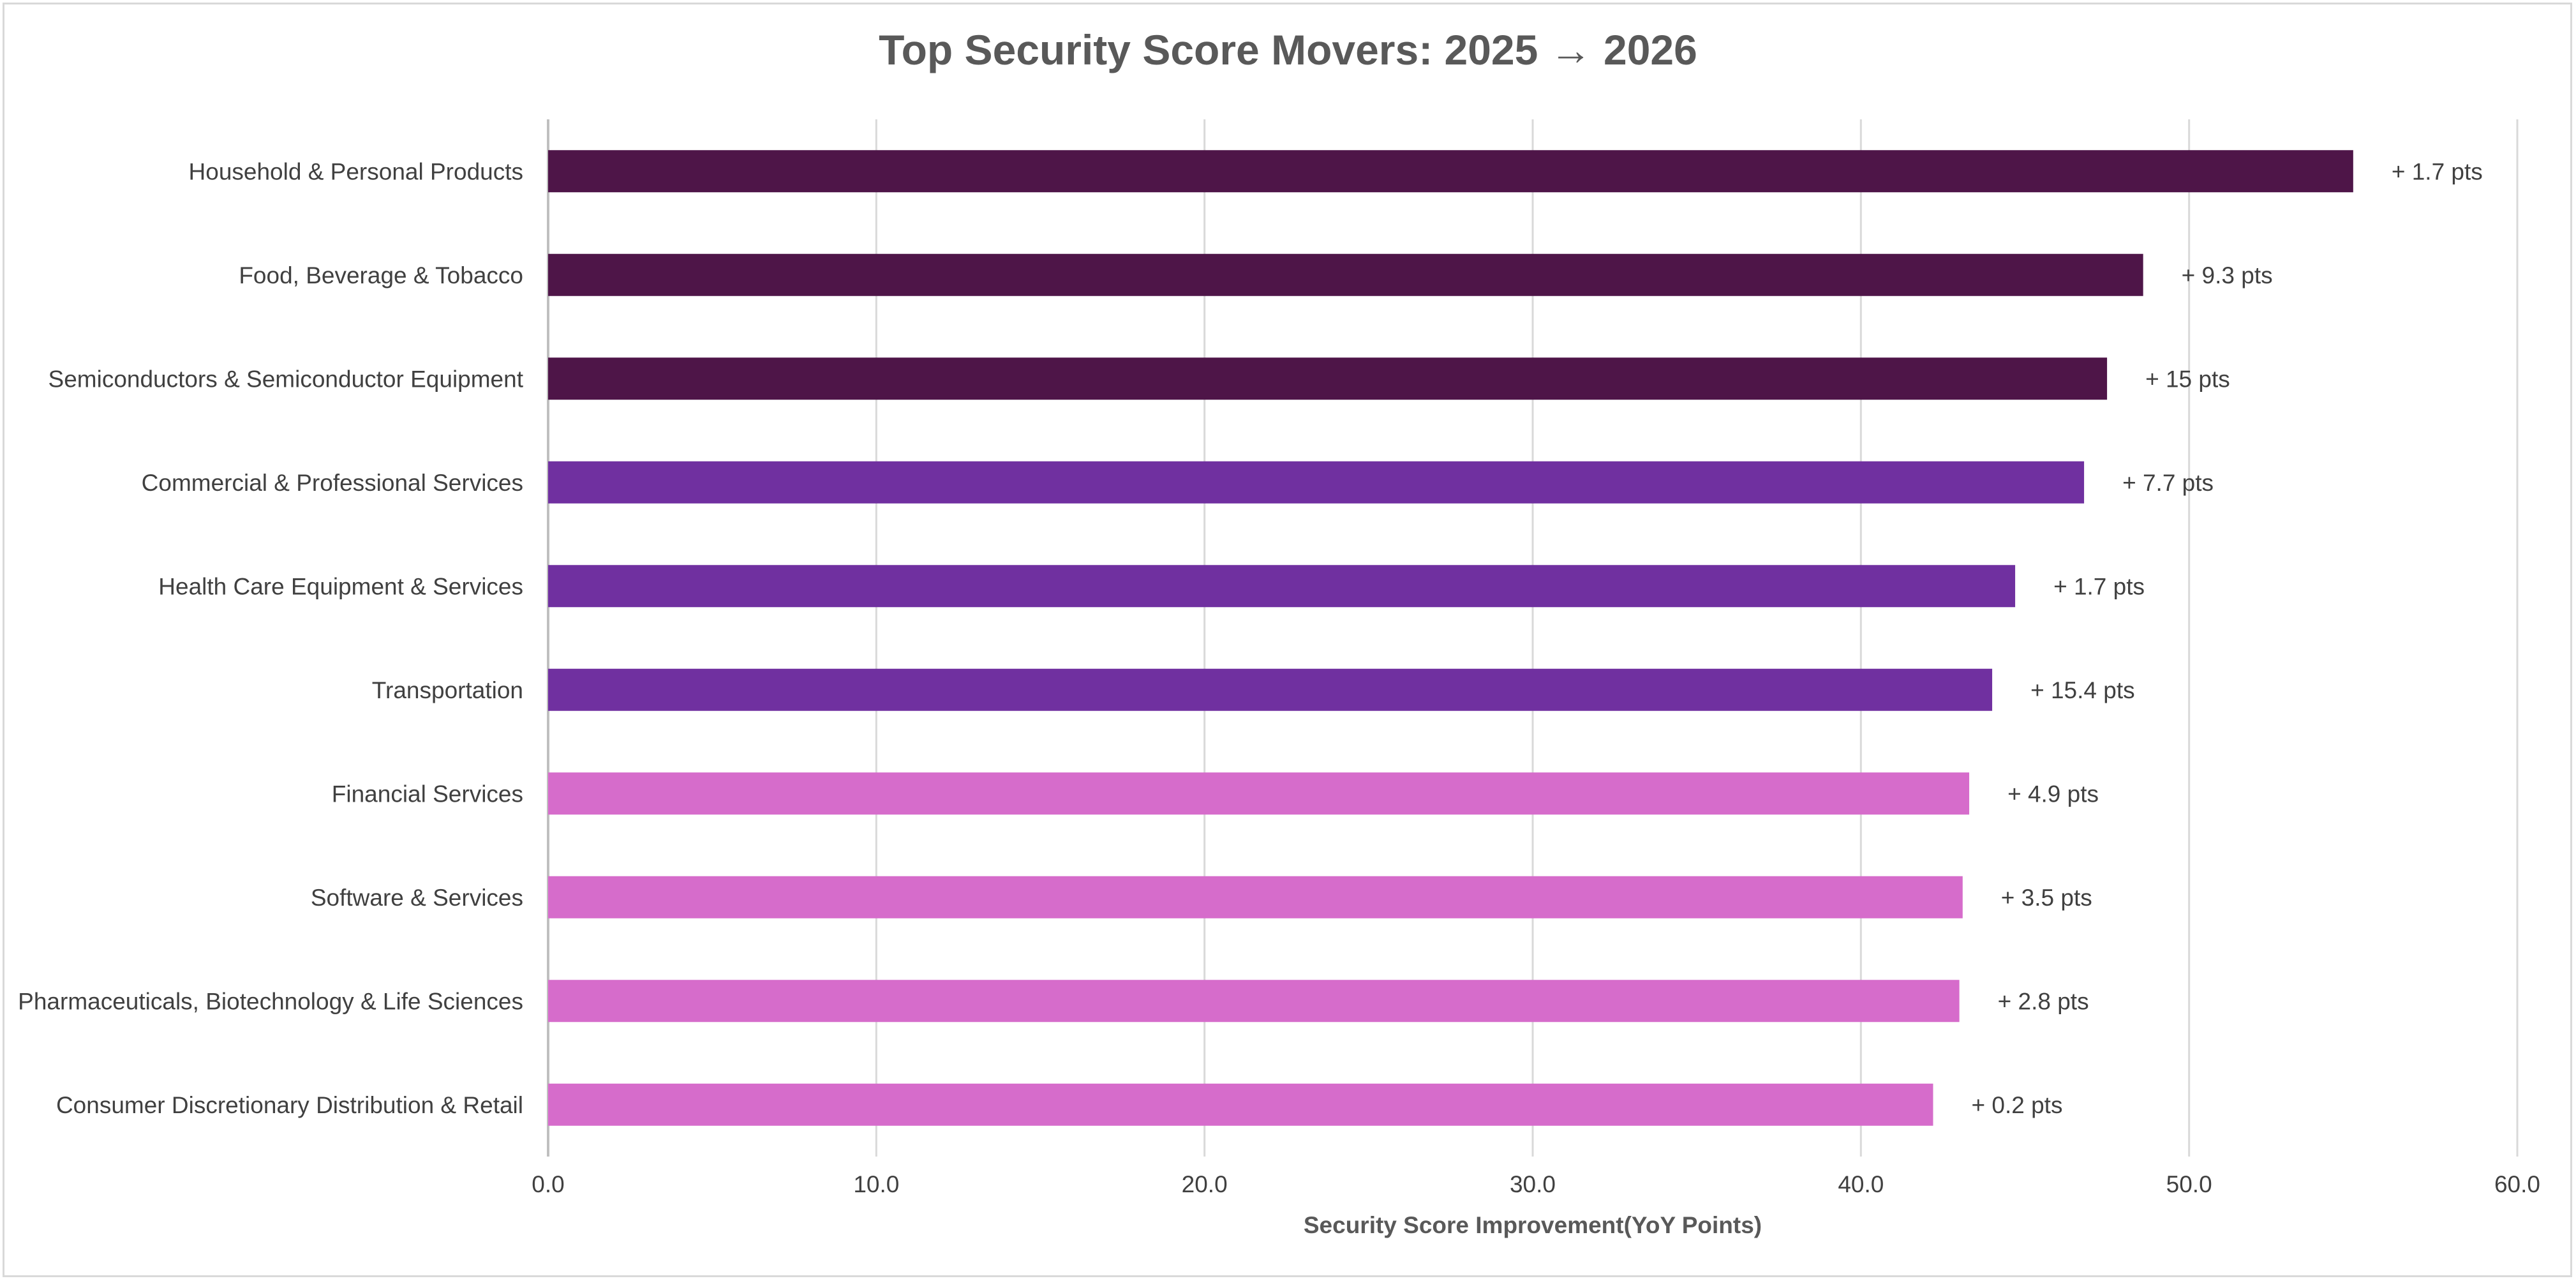 This screenshot has width=2576, height=1281. Describe the element at coordinates (1861, 1184) in the screenshot. I see `x-tick-label: 40.0` at that location.